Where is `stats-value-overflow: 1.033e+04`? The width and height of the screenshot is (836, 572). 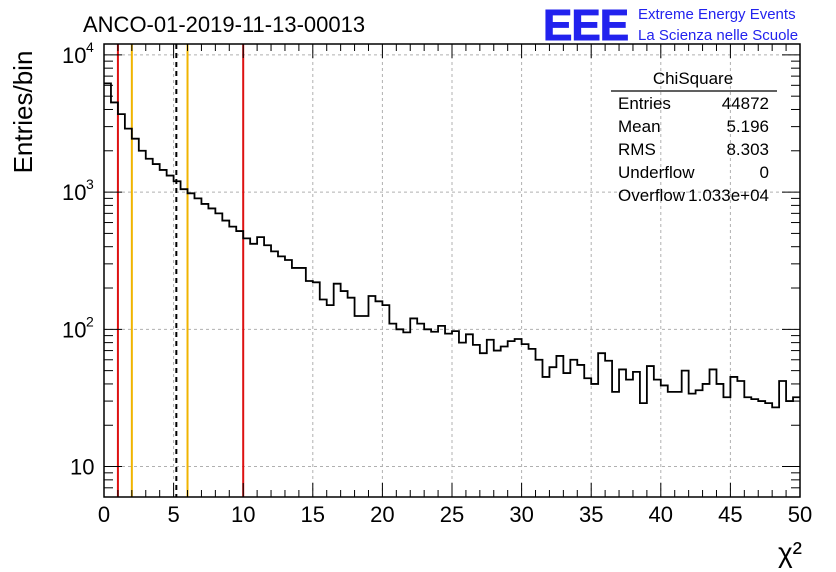 stats-value-overflow: 1.033e+04 is located at coordinates (728, 195).